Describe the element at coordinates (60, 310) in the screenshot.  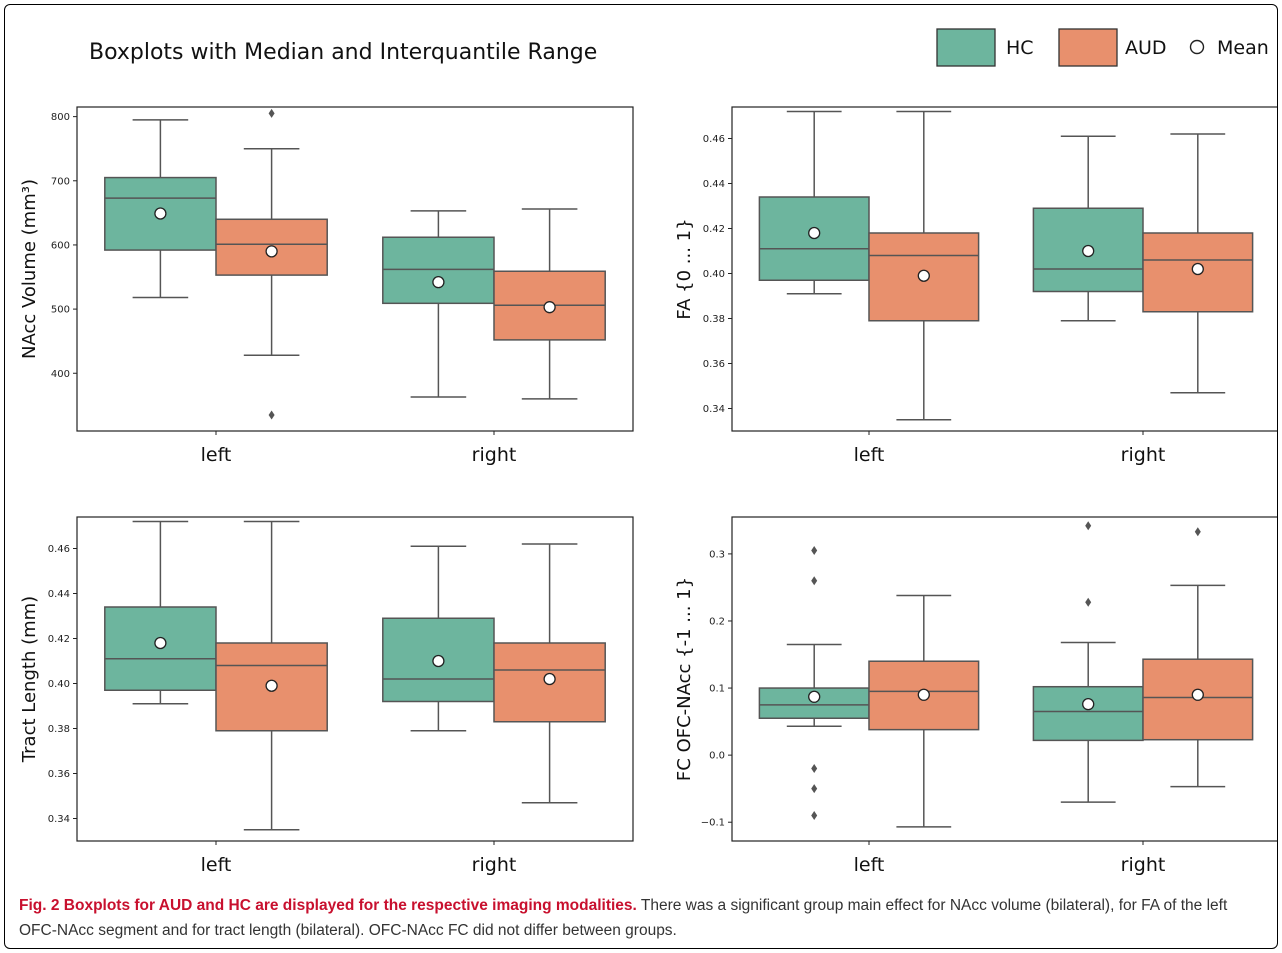
I see `y-tick-label: 500` at that location.